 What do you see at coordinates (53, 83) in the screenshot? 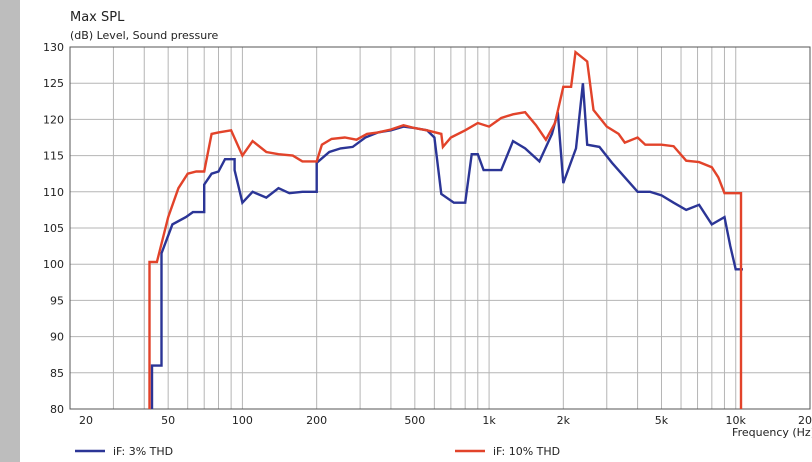
I see `y-tick-label: 125` at bounding box center [53, 83].